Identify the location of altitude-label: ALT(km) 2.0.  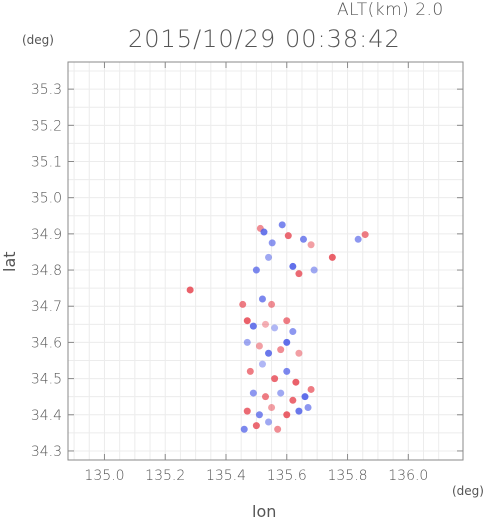
(390, 10).